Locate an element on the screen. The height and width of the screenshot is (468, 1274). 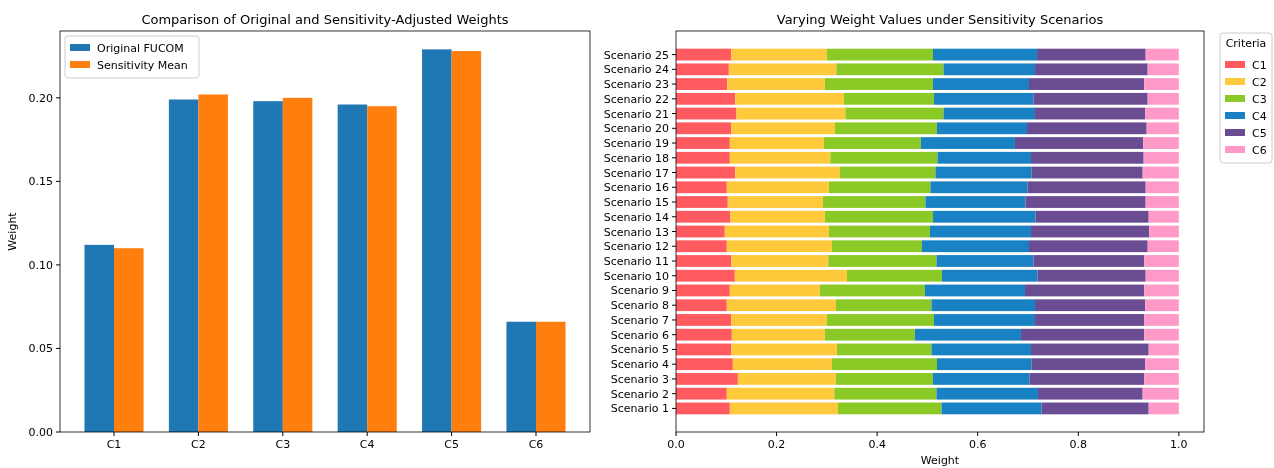
y-tick-label: Scenario 25 is located at coordinates (636, 55).